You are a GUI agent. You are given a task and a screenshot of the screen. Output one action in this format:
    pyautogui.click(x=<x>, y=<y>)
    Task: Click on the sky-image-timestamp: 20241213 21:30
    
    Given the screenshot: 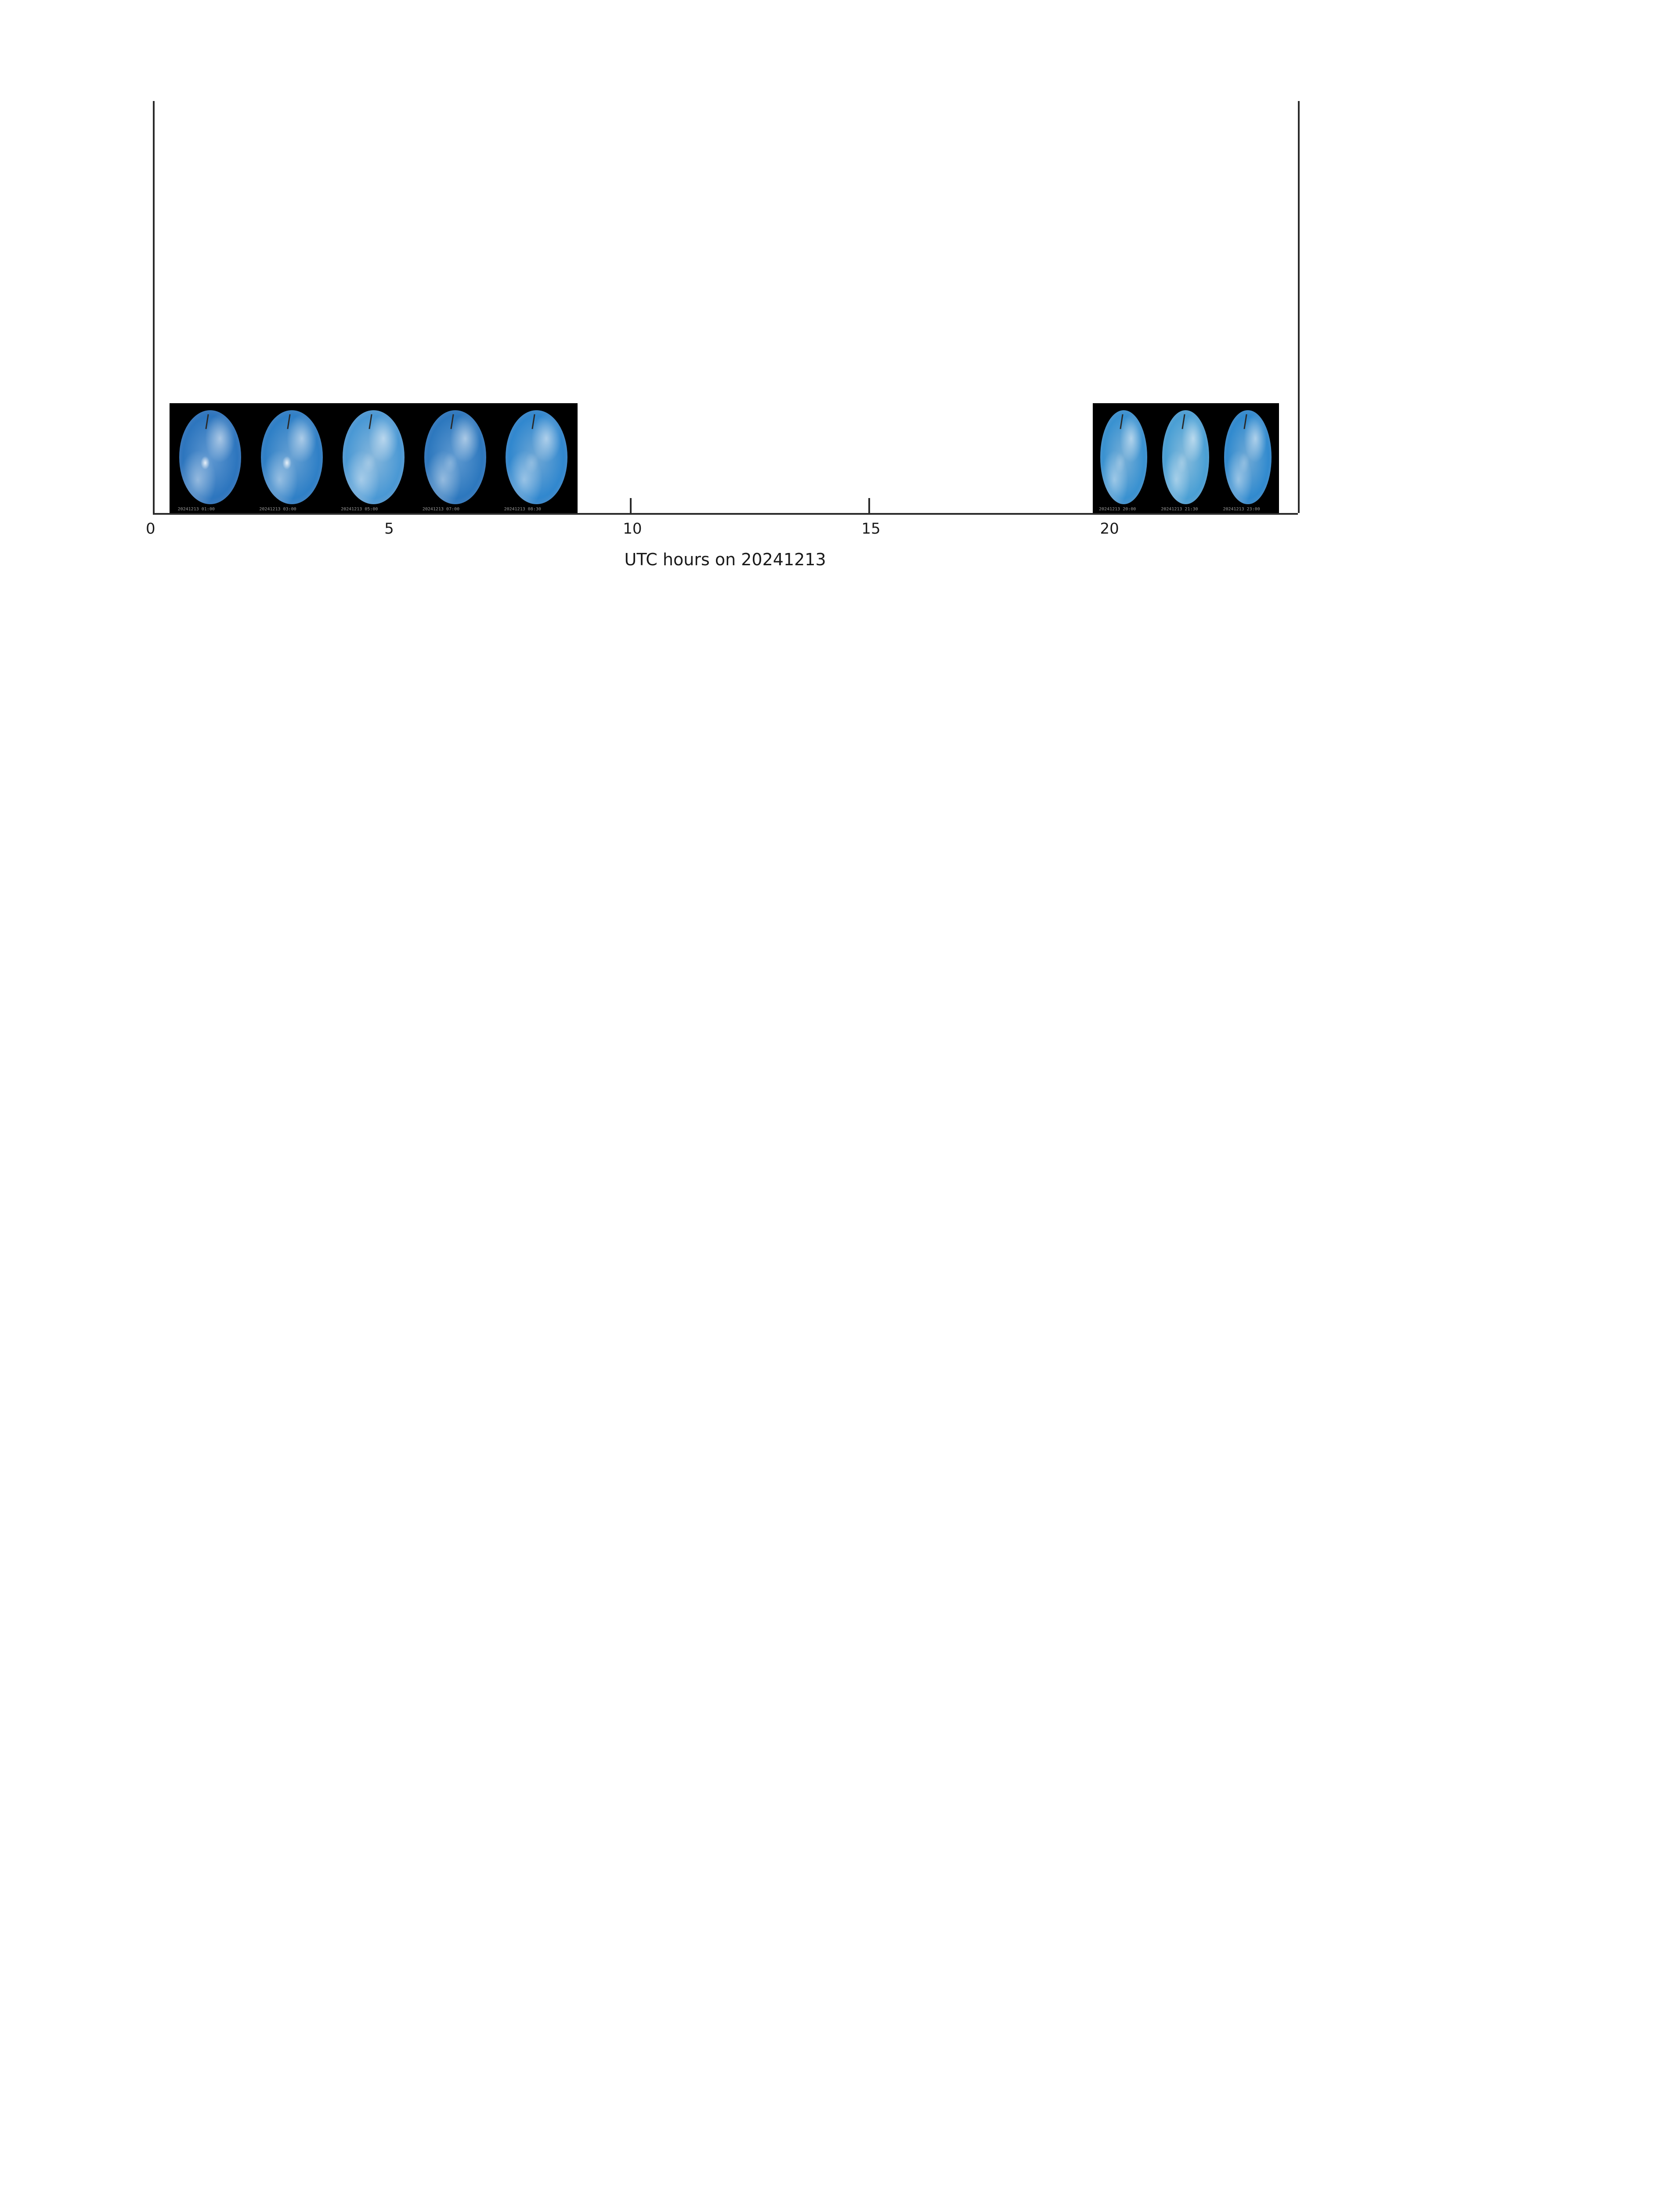 What is the action you would take?
    pyautogui.click(x=1179, y=509)
    